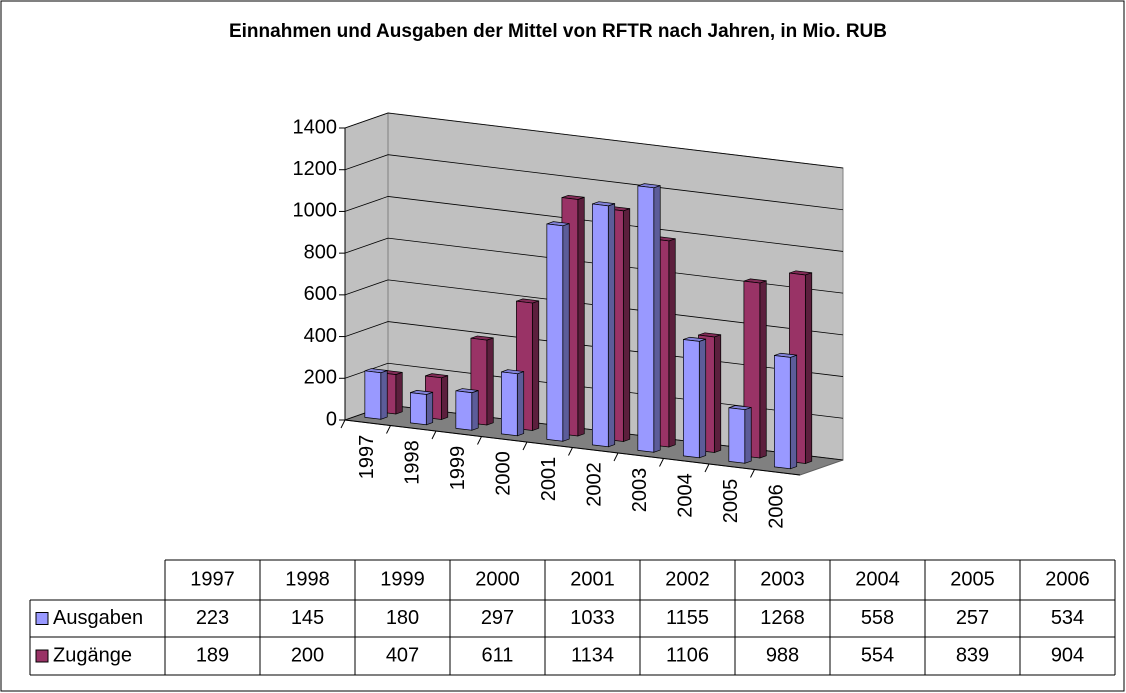  Describe the element at coordinates (777, 506) in the screenshot. I see `x-tick-label: 2006` at that location.